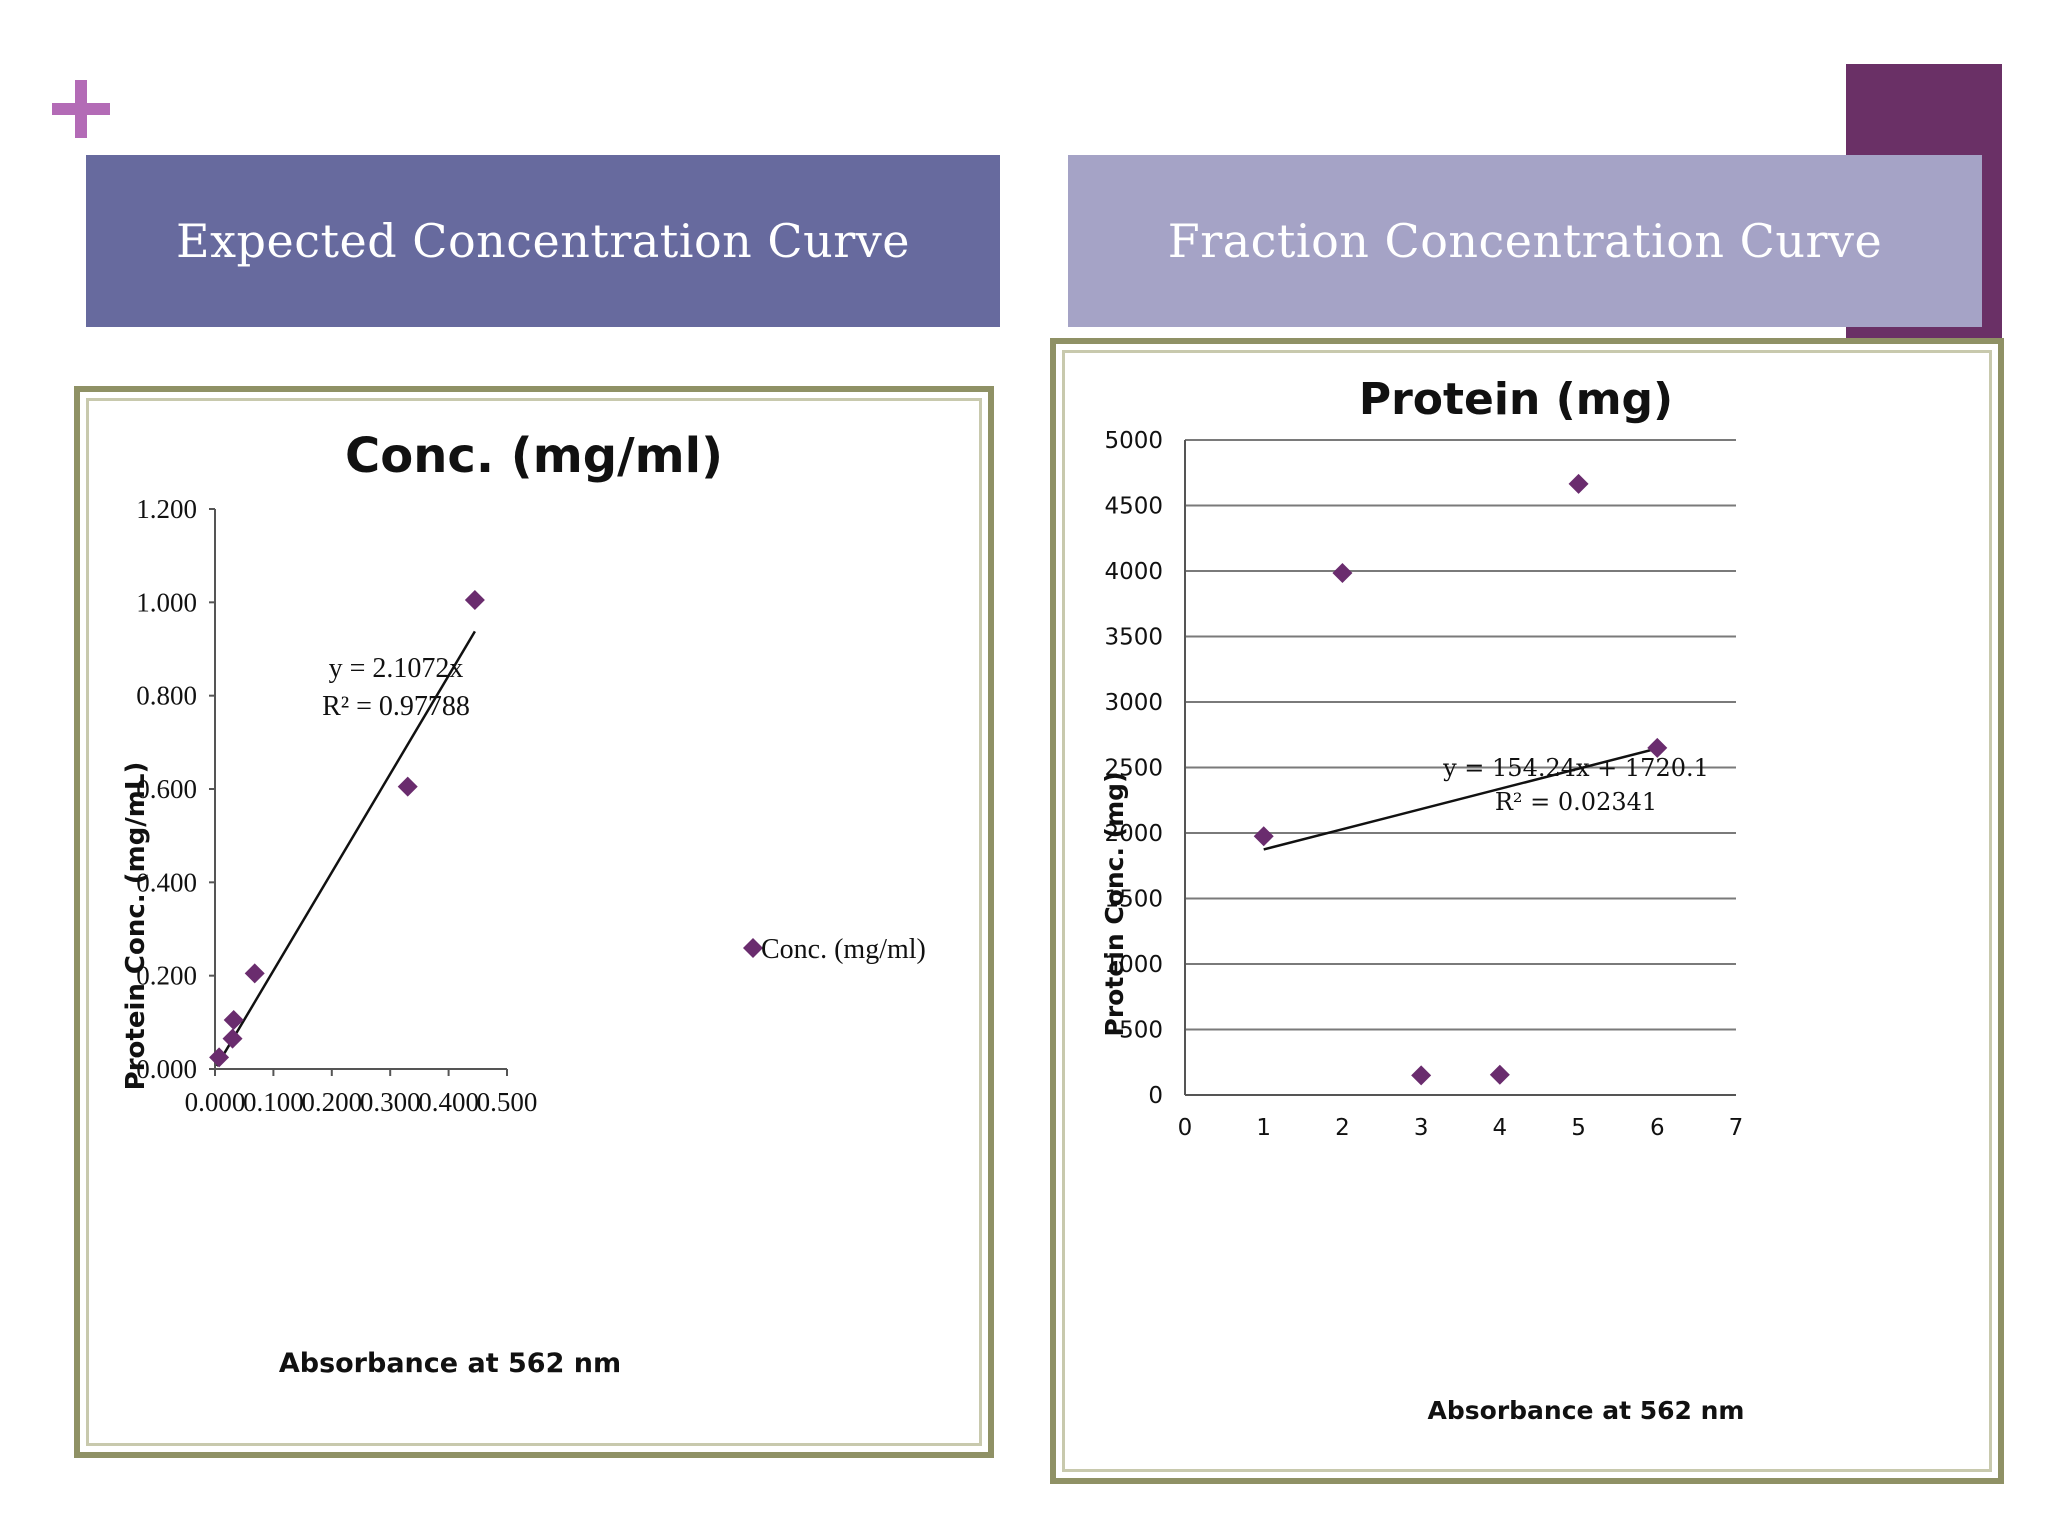 Image resolution: width=2048 pixels, height=1536 pixels. I want to click on y-tick-label: 0.800, so click(166, 696).